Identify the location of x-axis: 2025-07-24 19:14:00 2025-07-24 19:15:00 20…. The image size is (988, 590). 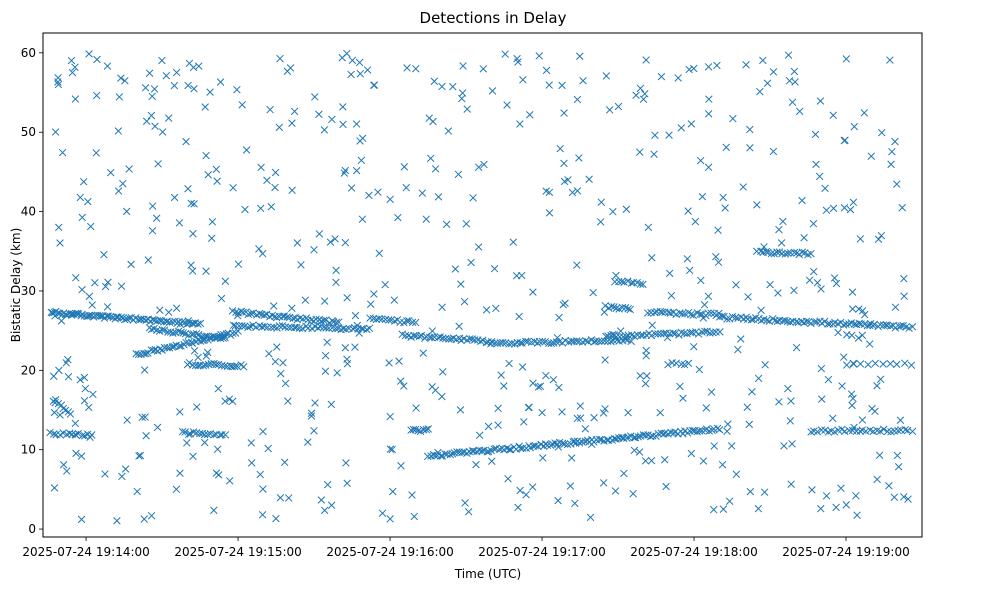
(466, 548).